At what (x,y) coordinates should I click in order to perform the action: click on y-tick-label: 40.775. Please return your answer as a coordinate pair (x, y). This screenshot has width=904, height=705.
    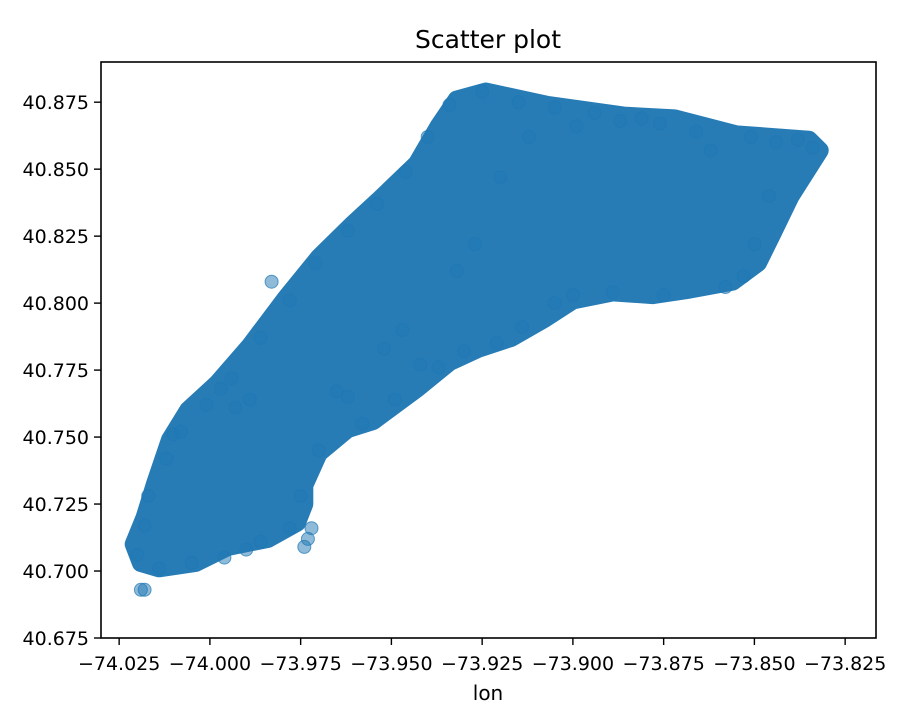
    Looking at the image, I should click on (56, 371).